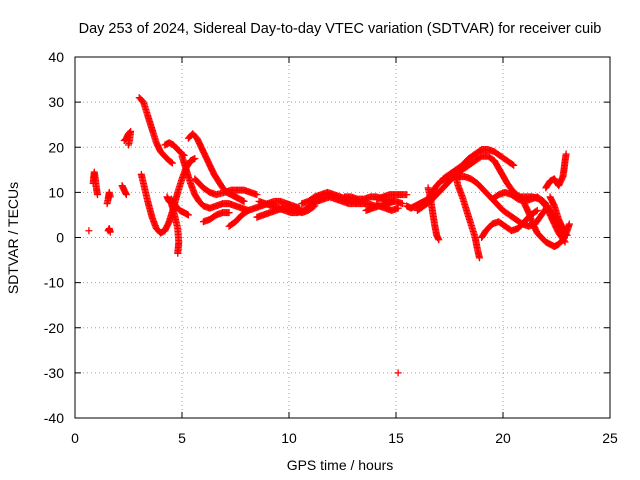  I want to click on x-tick-label: 5, so click(182, 438).